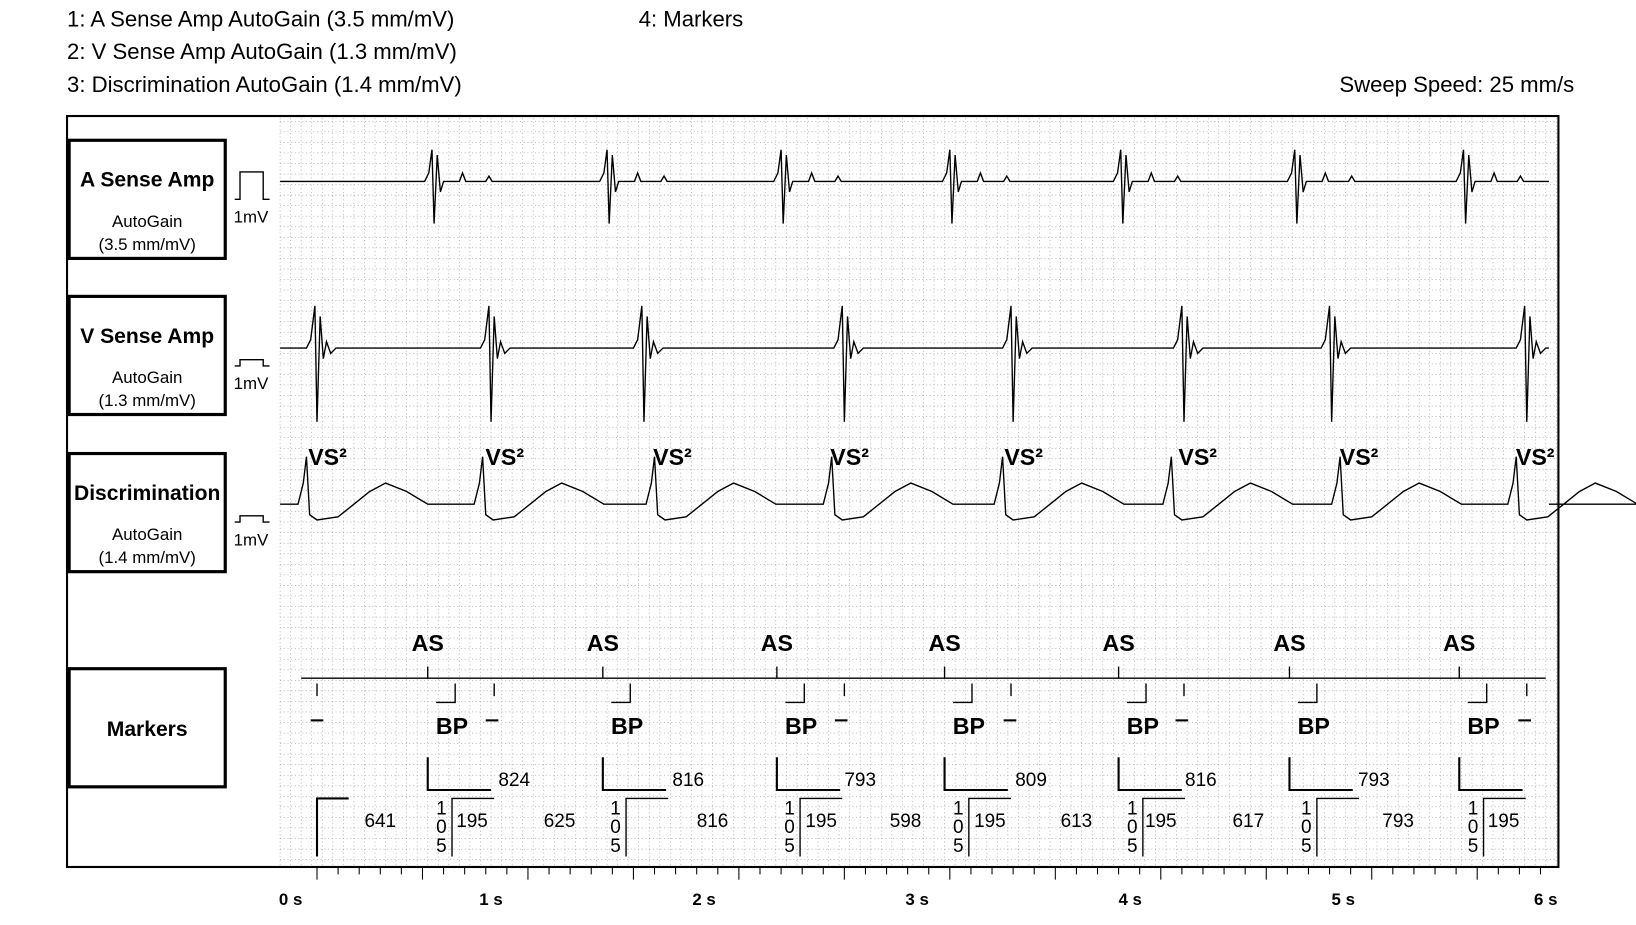 The image size is (1636, 925). I want to click on interval-label: 625, so click(560, 821).